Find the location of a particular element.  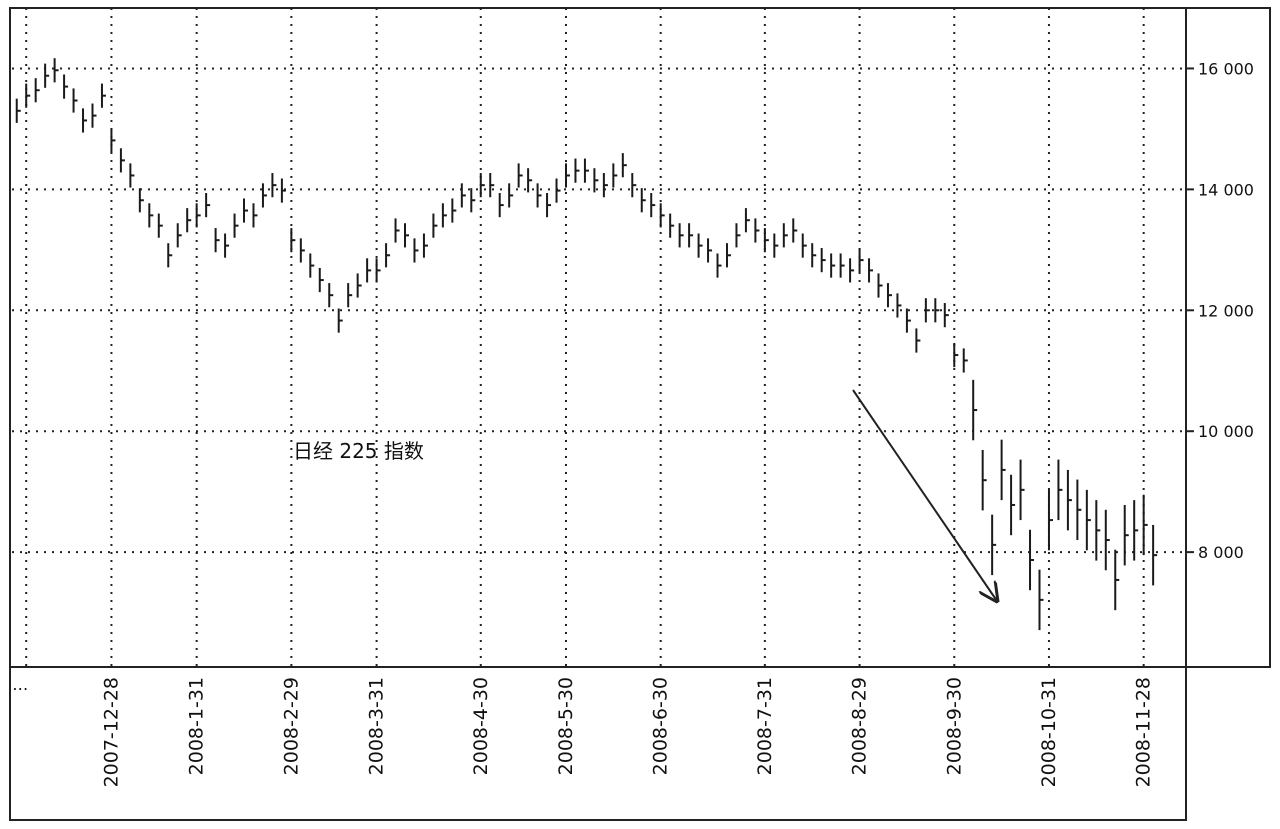

x-tick-label: 2007-12-28 is located at coordinates (111, 732).